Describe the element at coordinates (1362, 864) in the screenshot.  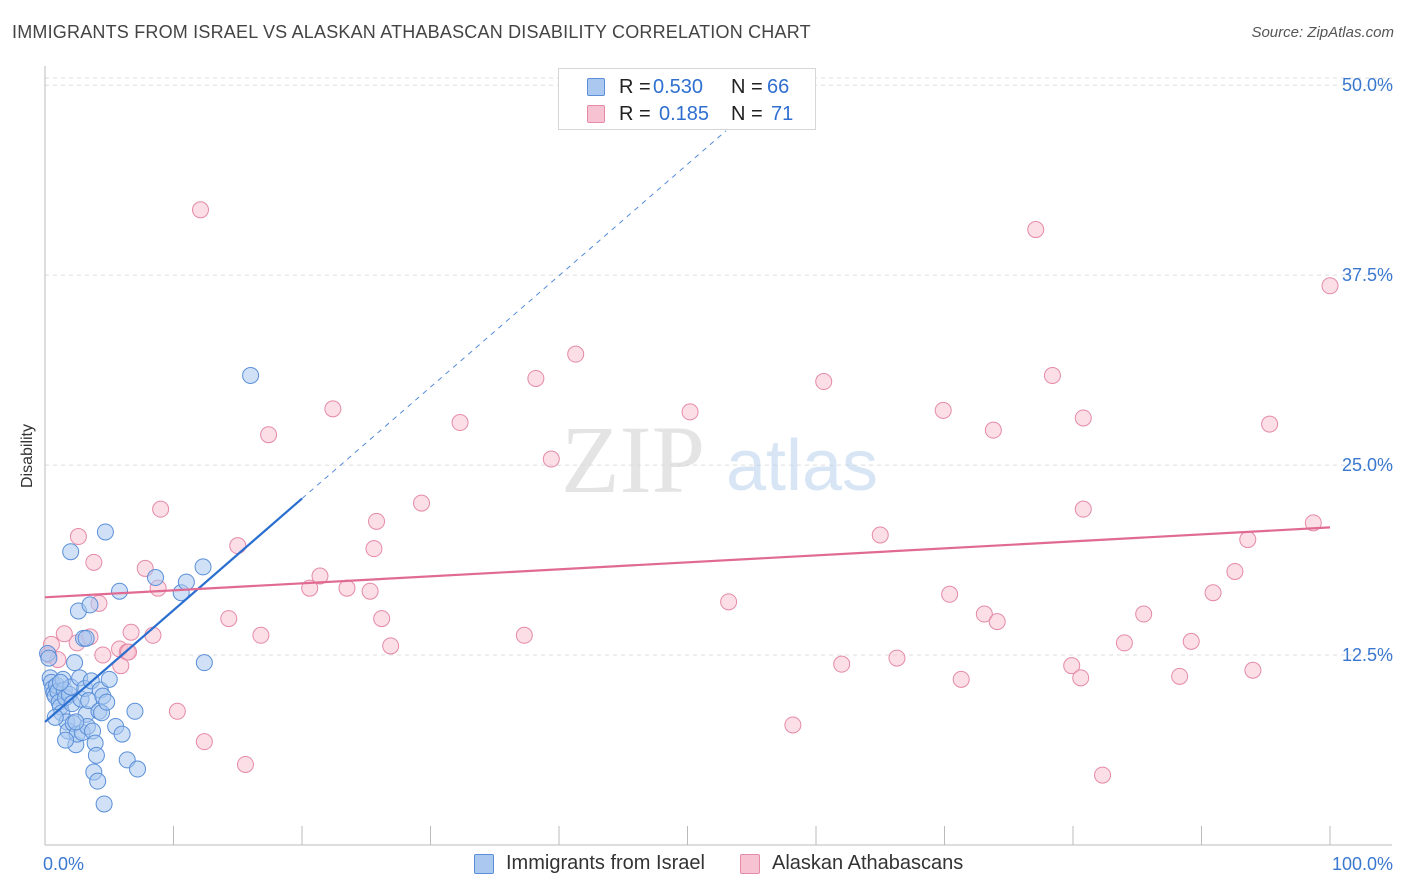
I see `x-tick-label: 100.0%` at that location.